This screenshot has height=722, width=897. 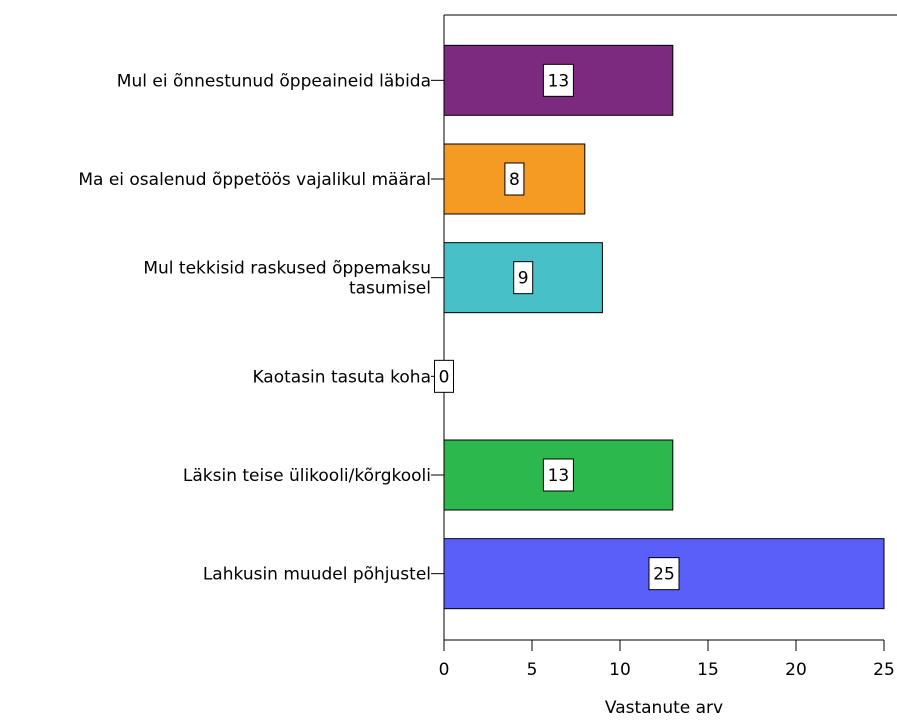 What do you see at coordinates (444, 670) in the screenshot?
I see `x-tick-label: 0` at bounding box center [444, 670].